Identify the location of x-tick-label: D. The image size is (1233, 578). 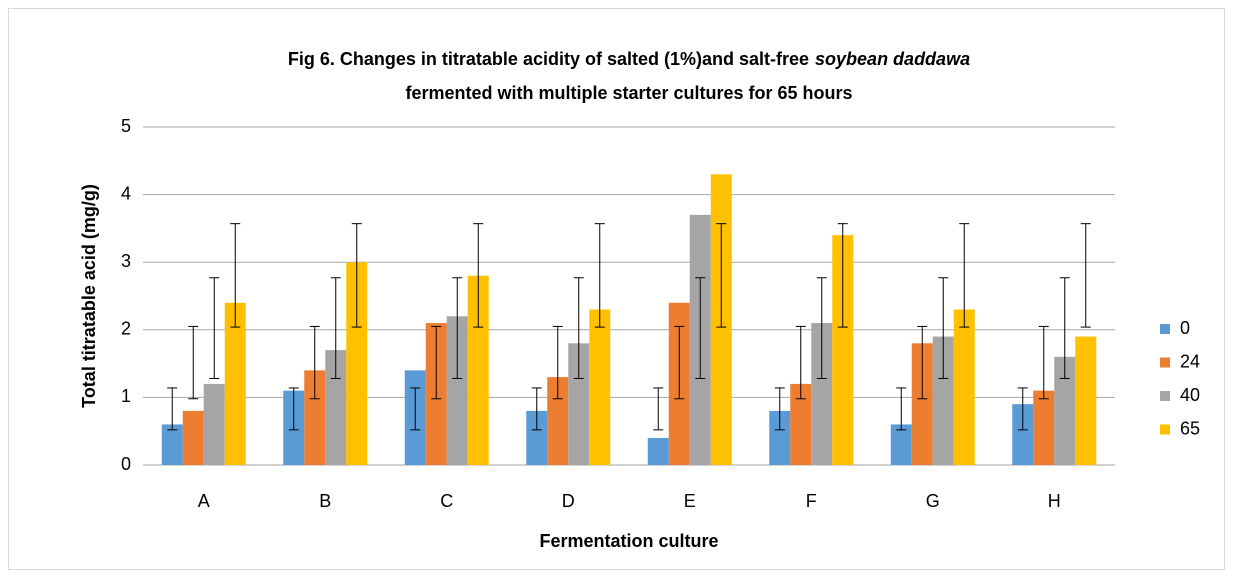
(568, 501).